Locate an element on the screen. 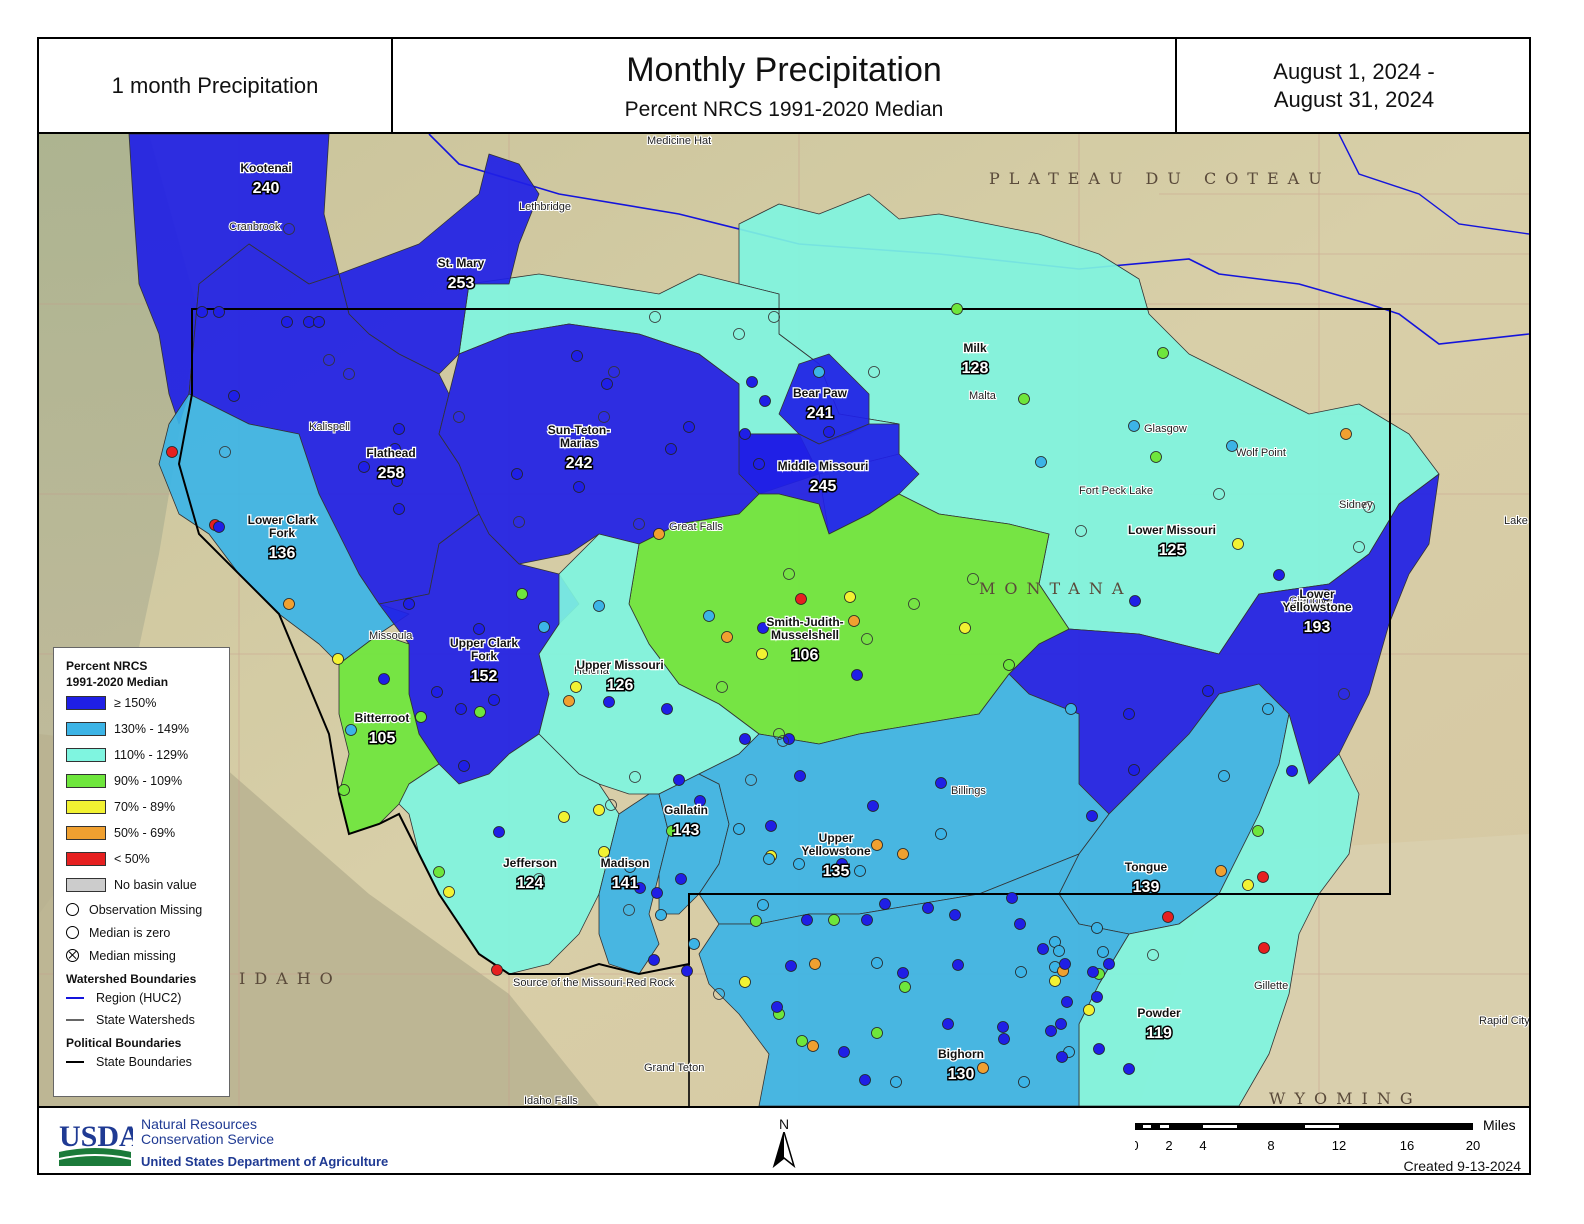  legend-obs-missing: Observation Missing is located at coordinates (147, 909).